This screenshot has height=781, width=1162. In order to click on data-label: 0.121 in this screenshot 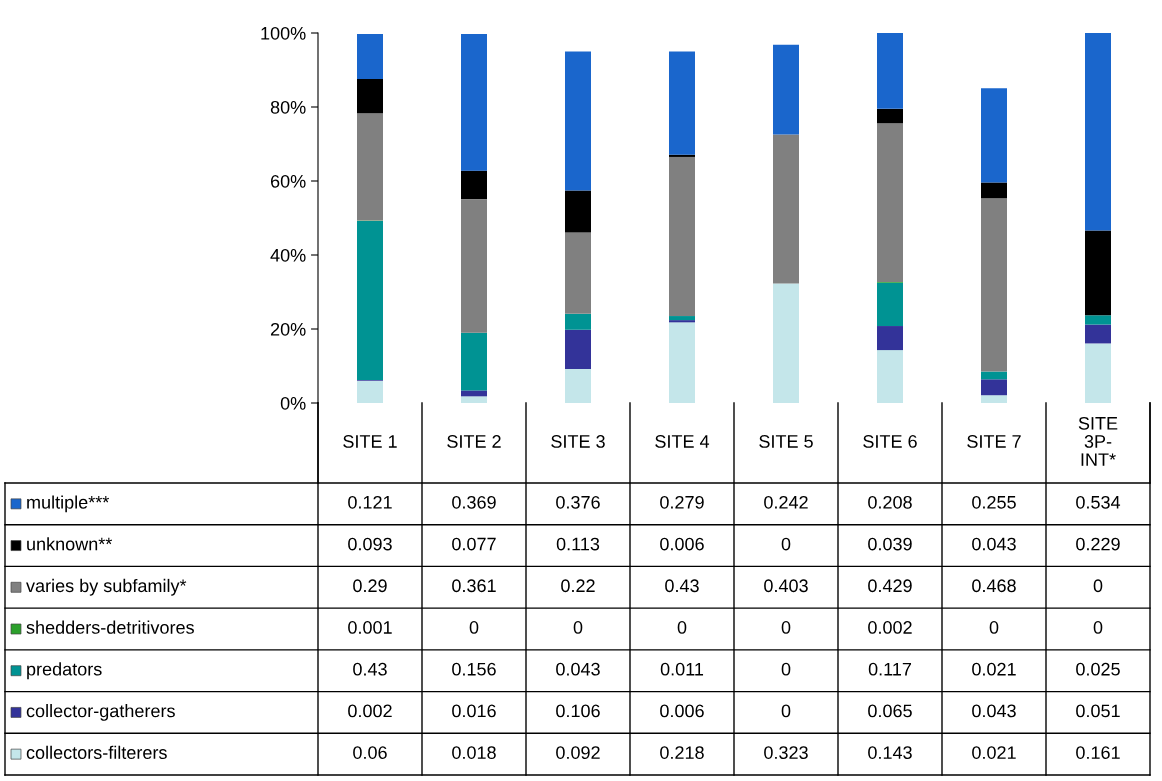, I will do `click(370, 502)`.